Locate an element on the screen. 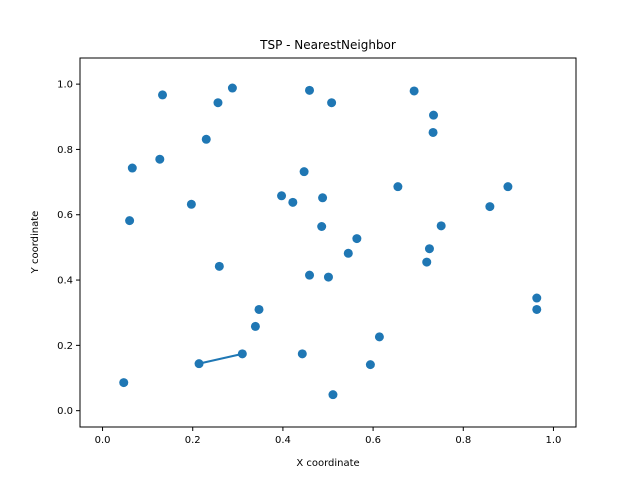 The image size is (640, 480). x-tick-label: 0.0 is located at coordinates (103, 440).